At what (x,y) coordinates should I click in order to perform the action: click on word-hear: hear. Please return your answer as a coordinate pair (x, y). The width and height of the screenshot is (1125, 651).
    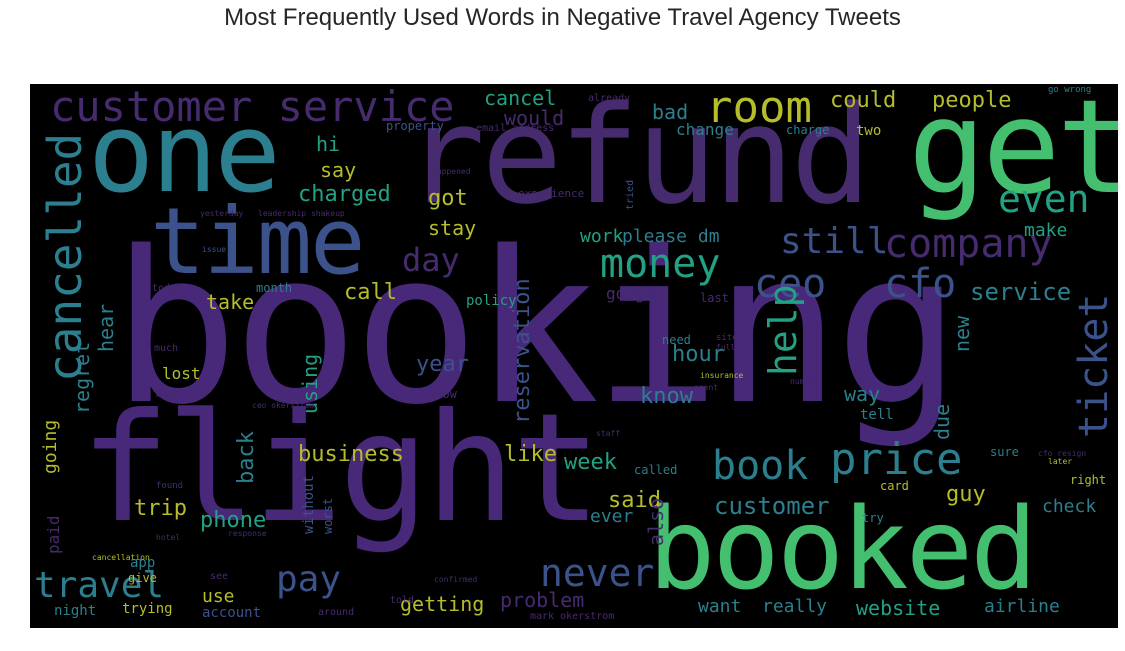
    Looking at the image, I should click on (106, 327).